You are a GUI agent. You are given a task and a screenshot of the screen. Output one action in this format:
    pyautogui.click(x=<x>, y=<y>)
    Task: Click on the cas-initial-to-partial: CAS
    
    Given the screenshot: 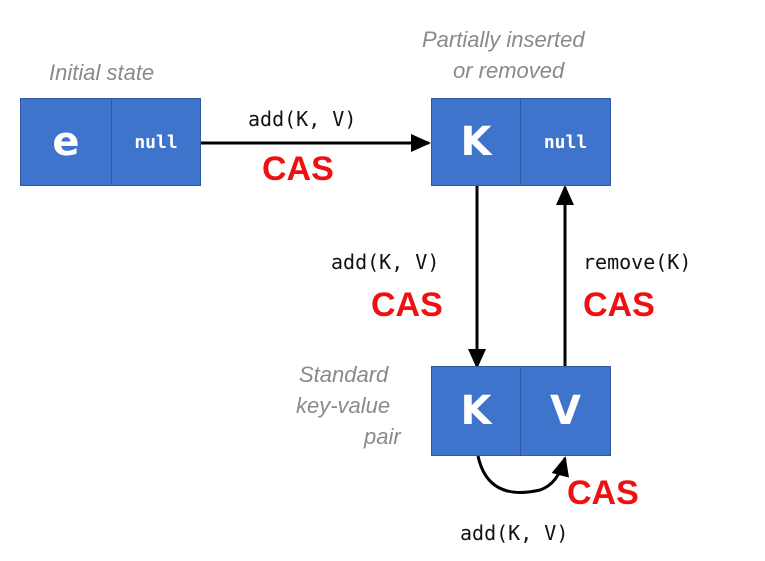 What is the action you would take?
    pyautogui.click(x=298, y=169)
    